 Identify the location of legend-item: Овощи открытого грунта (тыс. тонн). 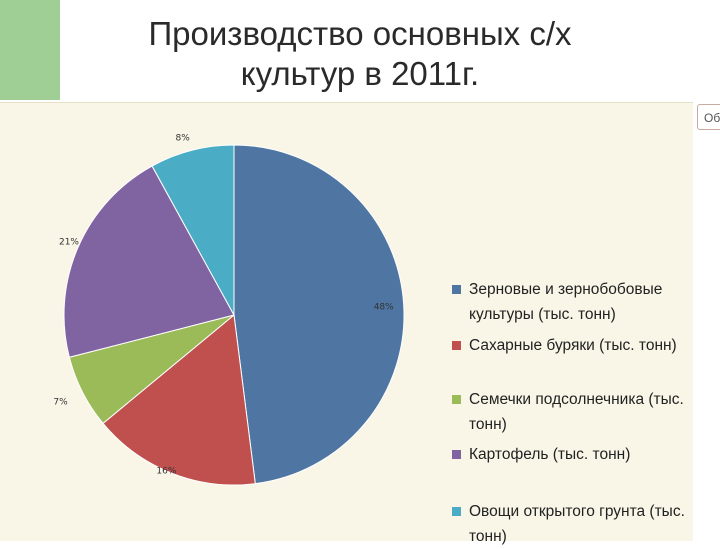
(586, 524).